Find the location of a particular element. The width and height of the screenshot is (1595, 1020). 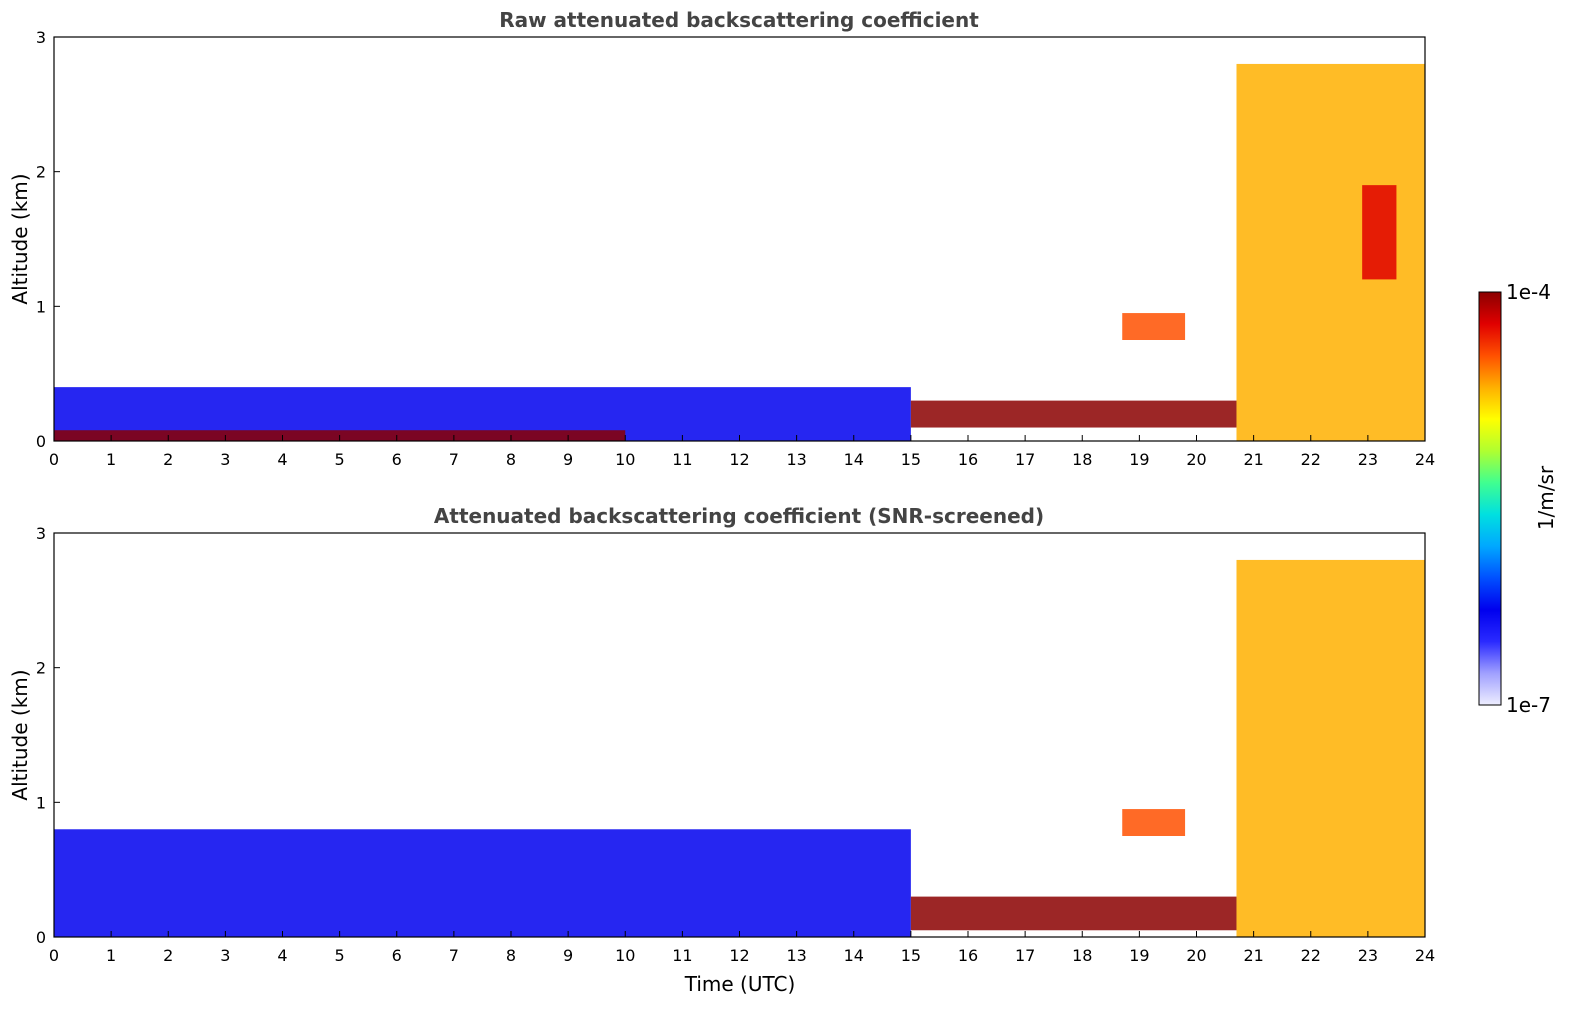

colorbar-unit-label: 1/m/sr is located at coordinates (1546, 497).